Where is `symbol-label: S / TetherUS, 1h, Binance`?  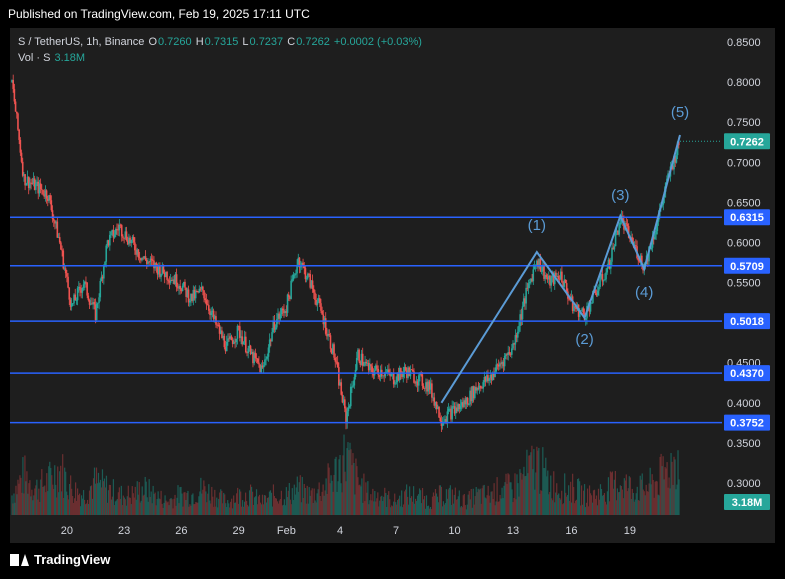 symbol-label: S / TetherUS, 1h, Binance is located at coordinates (81, 42).